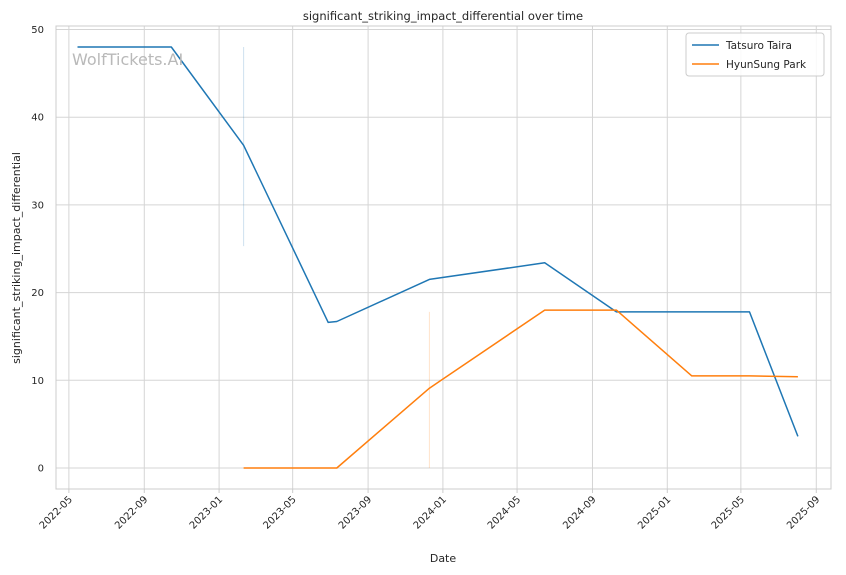 Image resolution: width=846 pixels, height=575 pixels. Describe the element at coordinates (37, 118) in the screenshot. I see `y-tick-label: 40` at that location.